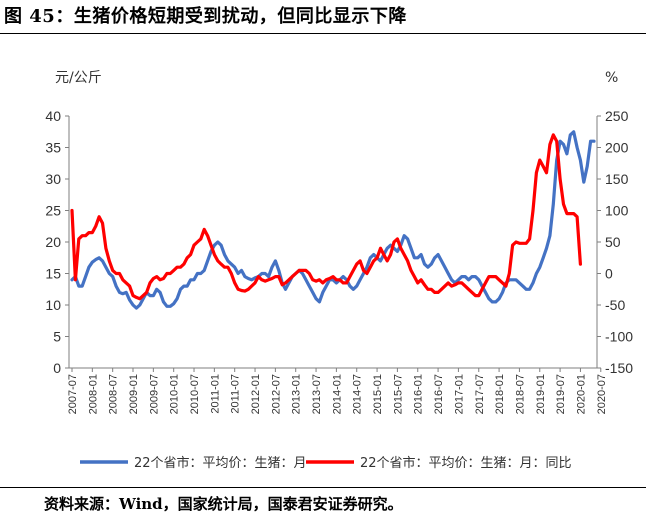 This screenshot has width=652, height=531. I want to click on x-tick-label: 2016-01, so click(419, 394).